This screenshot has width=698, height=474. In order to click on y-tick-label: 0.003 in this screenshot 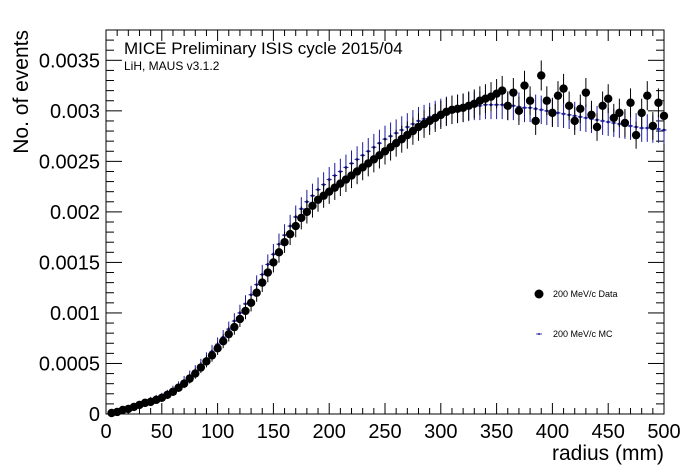, I will do `click(75, 112)`.